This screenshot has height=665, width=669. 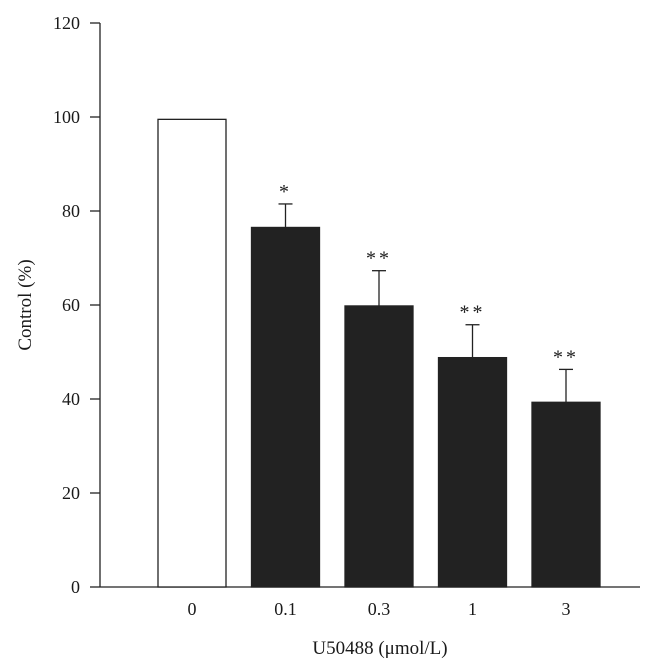 I want to click on y-tick-label: 80, so click(x=71, y=211).